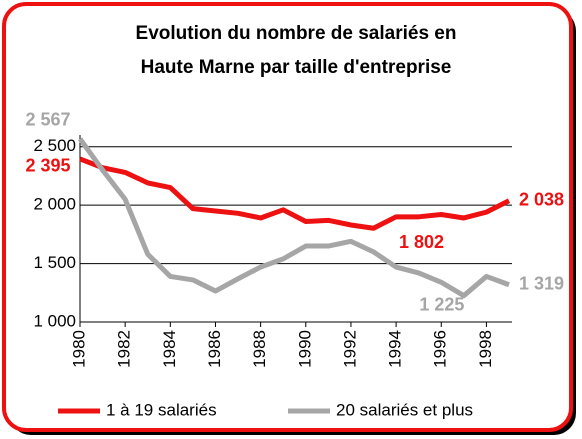  I want to click on x-tick-label: 1988, so click(259, 349).